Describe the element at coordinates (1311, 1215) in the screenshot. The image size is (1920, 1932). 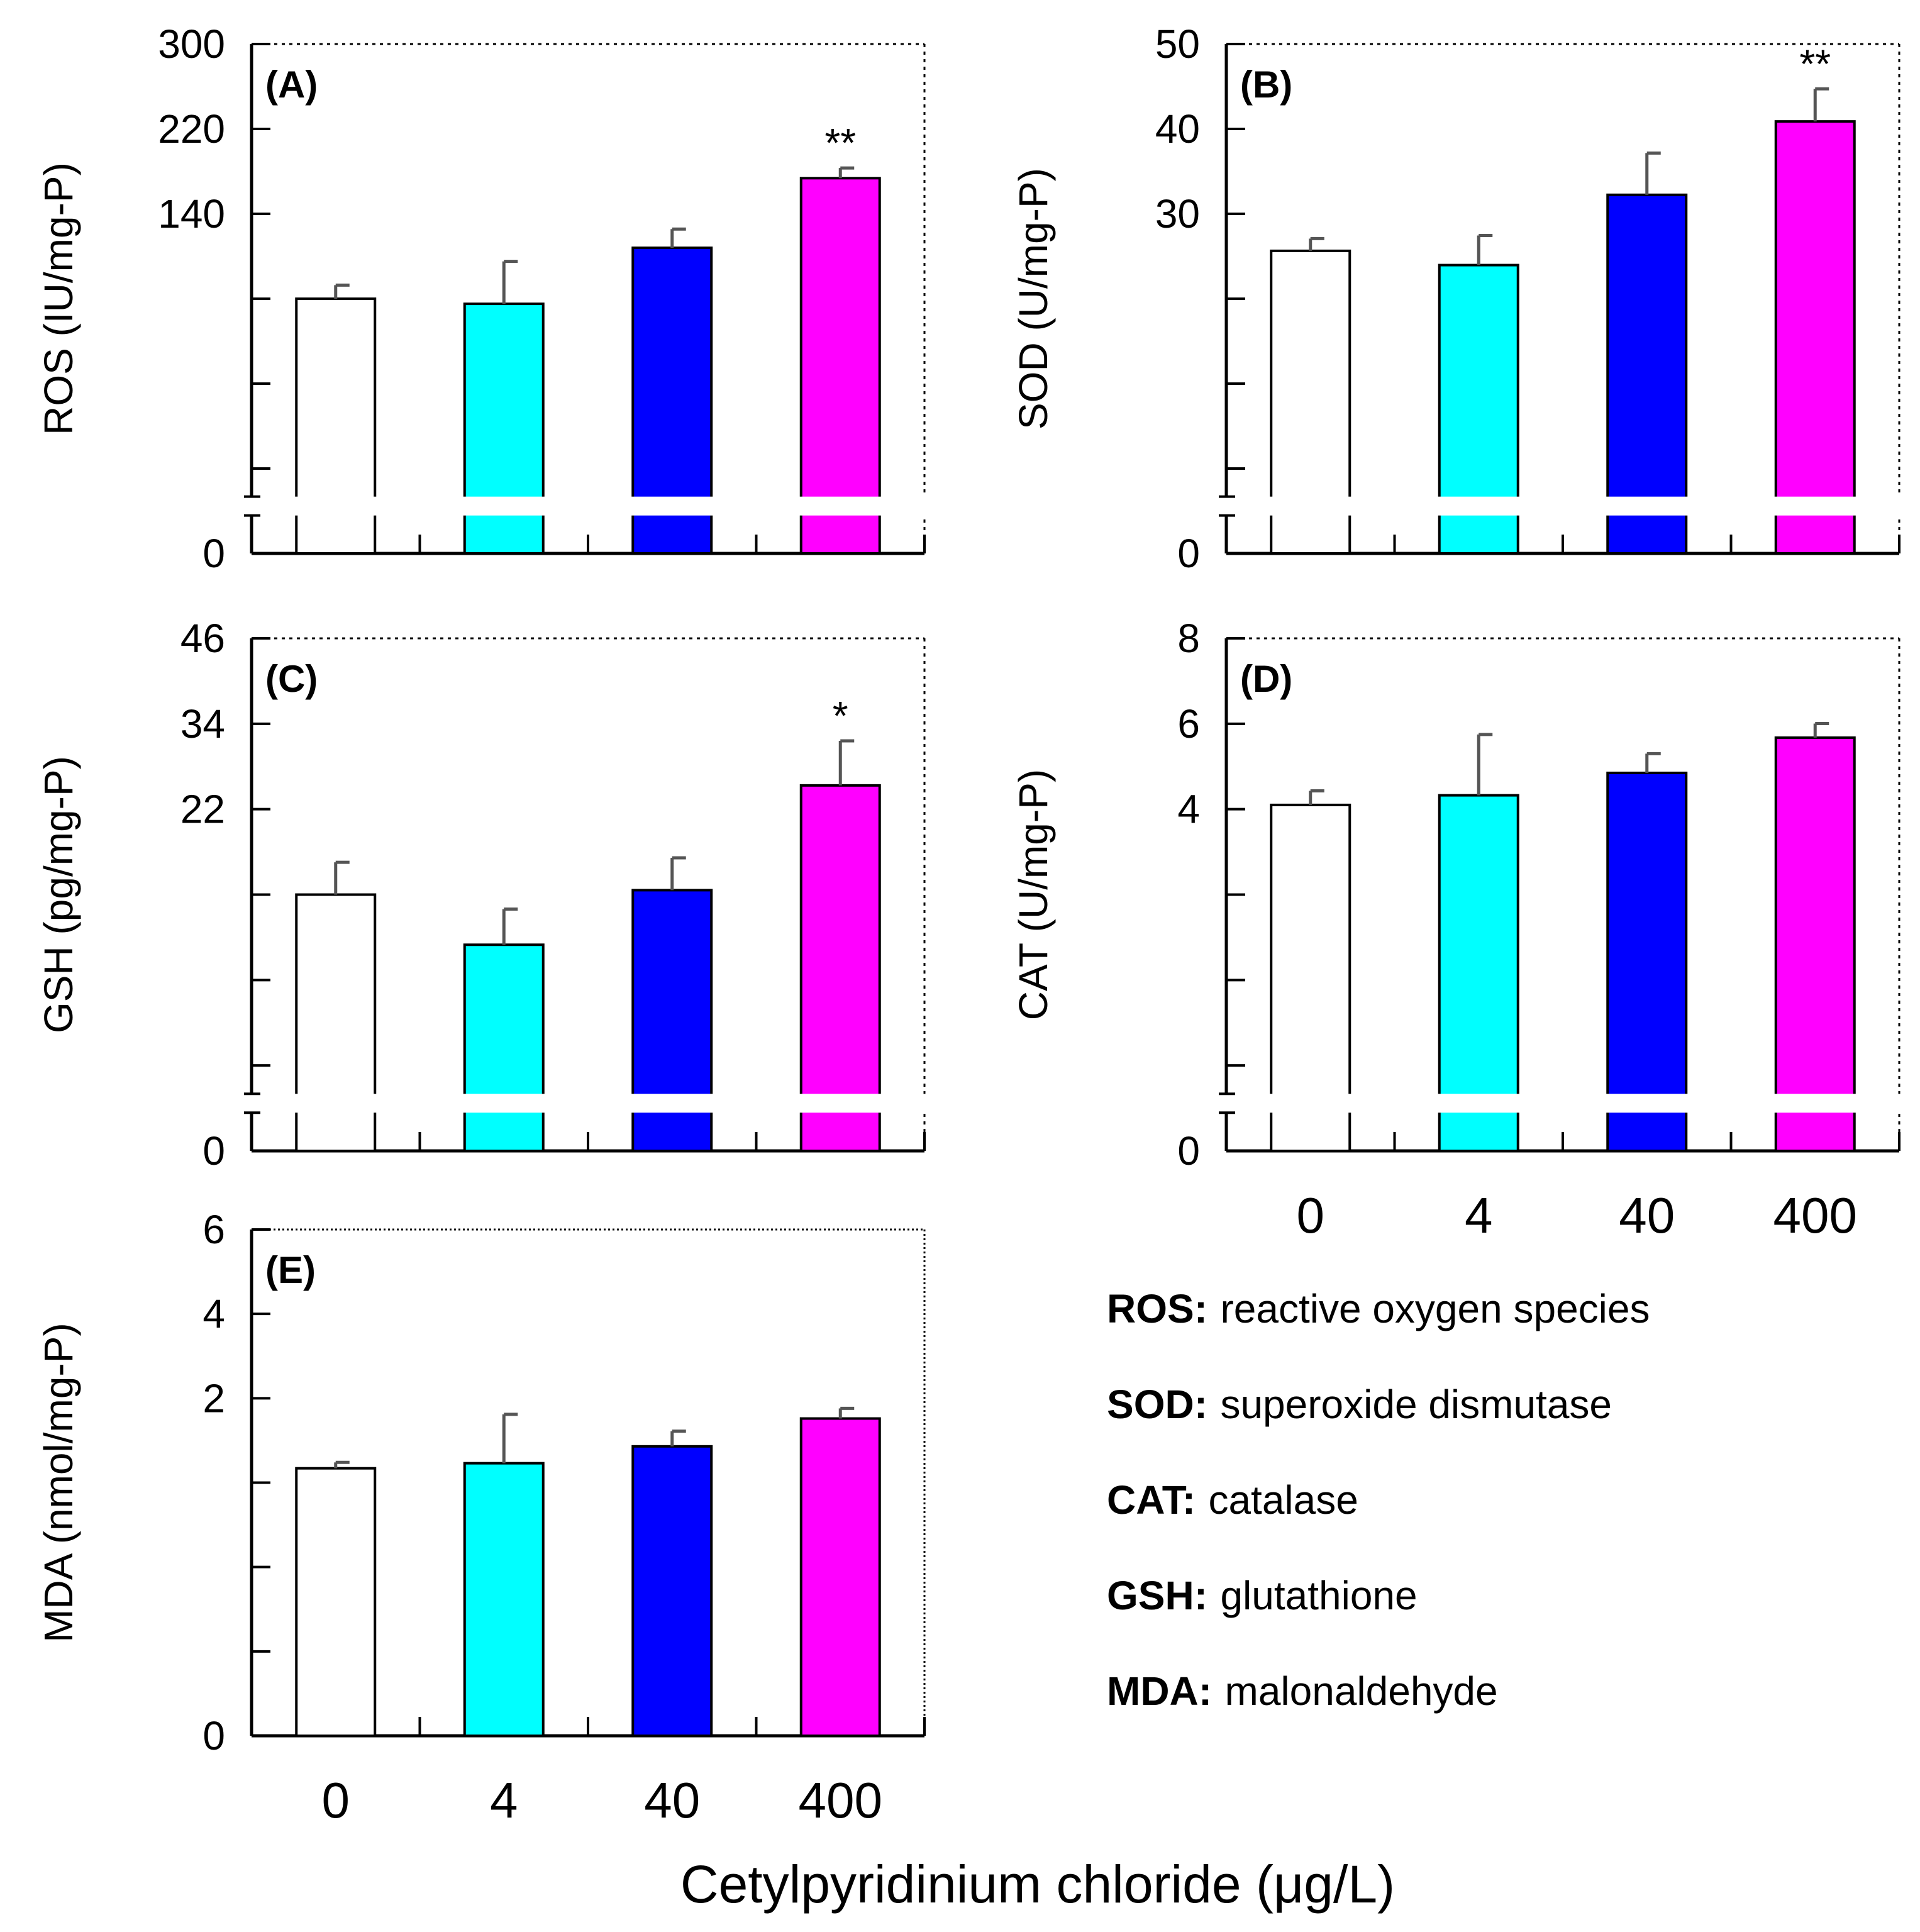
I see `x-tick-label-d-0: 0` at that location.